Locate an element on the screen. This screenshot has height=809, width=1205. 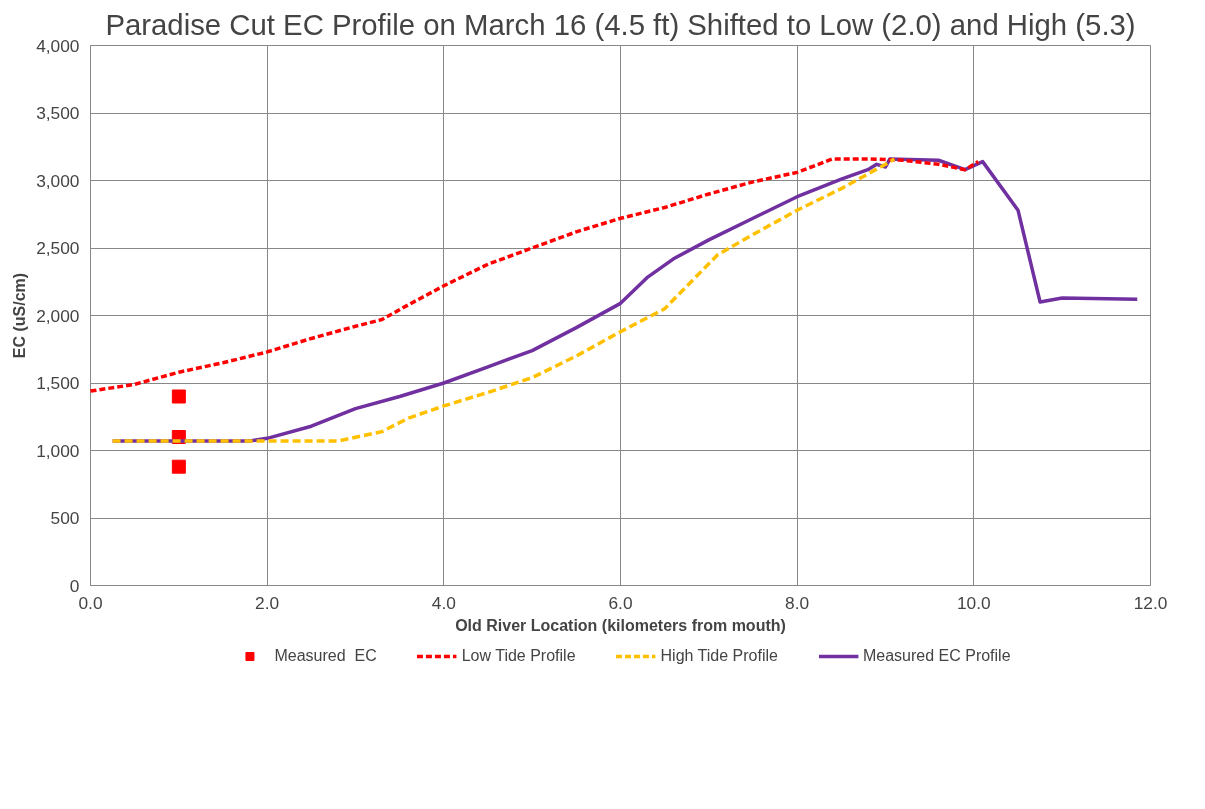
y-tick-label: 4,000 is located at coordinates (58, 45).